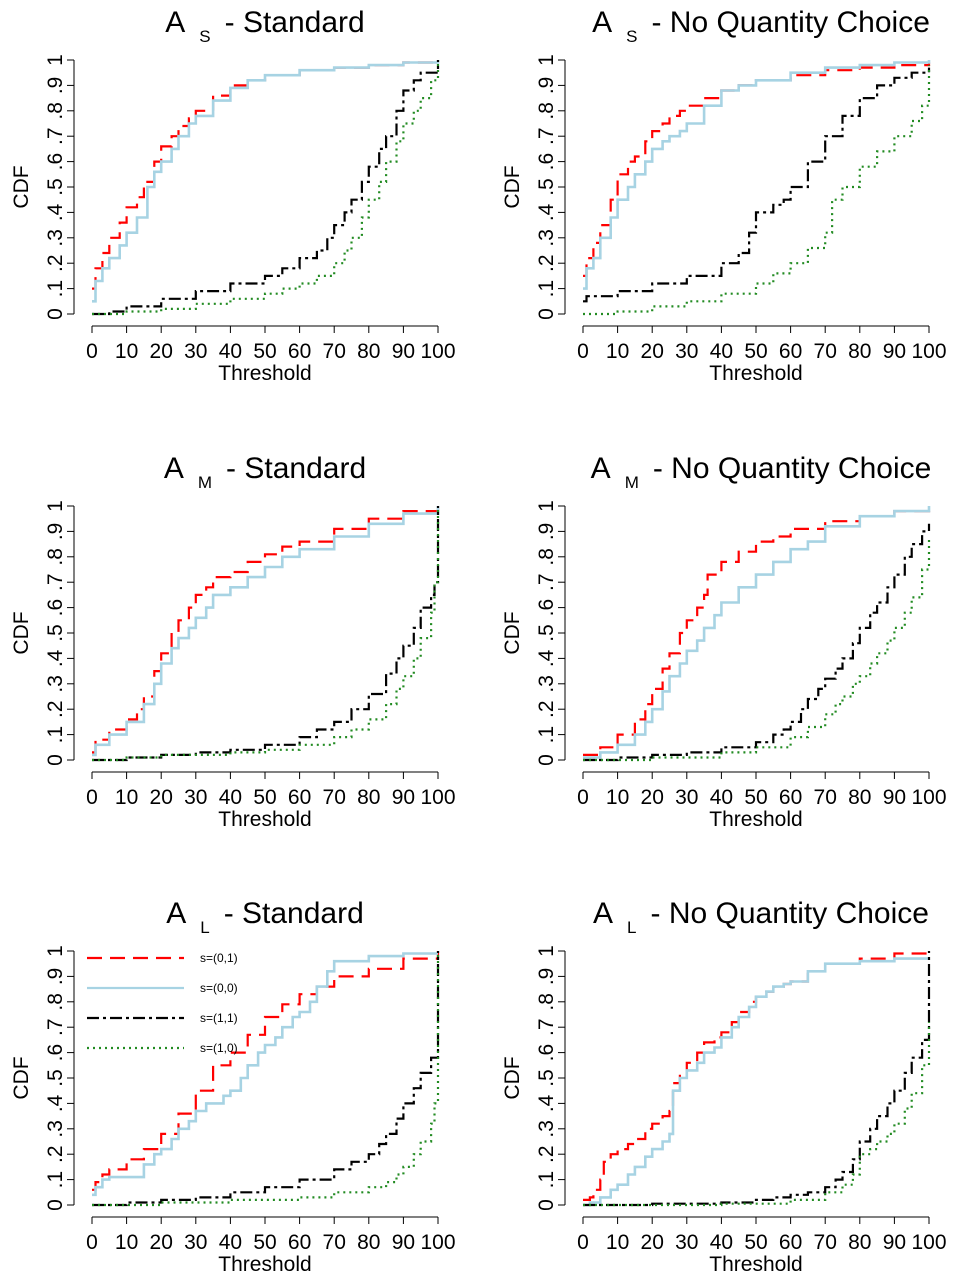 This screenshot has height=1287, width=958. Describe the element at coordinates (825, 797) in the screenshot. I see `x-tick-label: 70` at that location.